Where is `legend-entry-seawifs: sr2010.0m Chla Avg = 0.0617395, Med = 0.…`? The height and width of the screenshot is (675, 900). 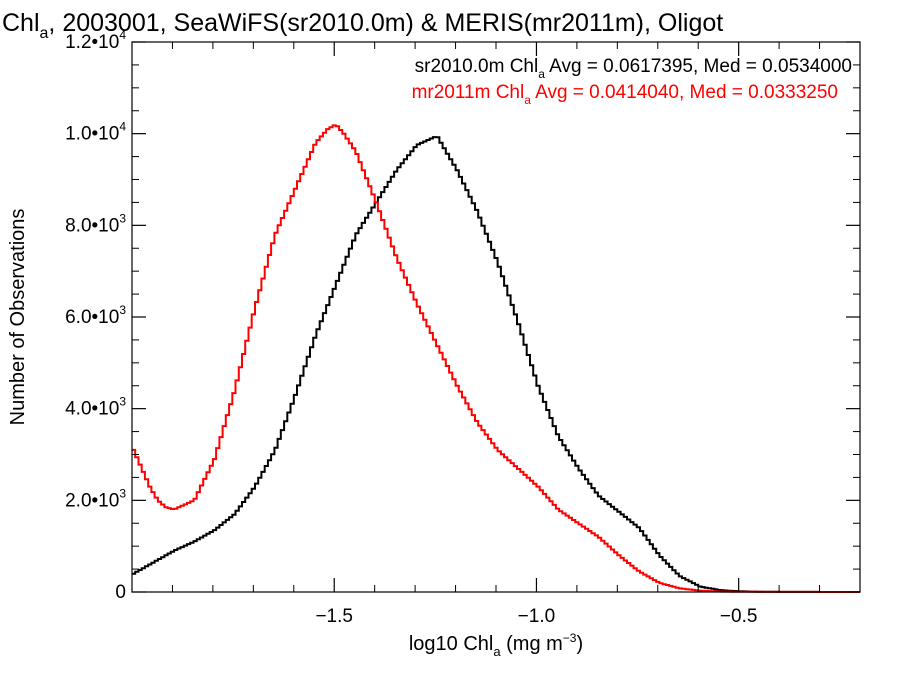 legend-entry-seawifs: sr2010.0m Chla Avg = 0.0617395, Med = 0.… is located at coordinates (633, 68).